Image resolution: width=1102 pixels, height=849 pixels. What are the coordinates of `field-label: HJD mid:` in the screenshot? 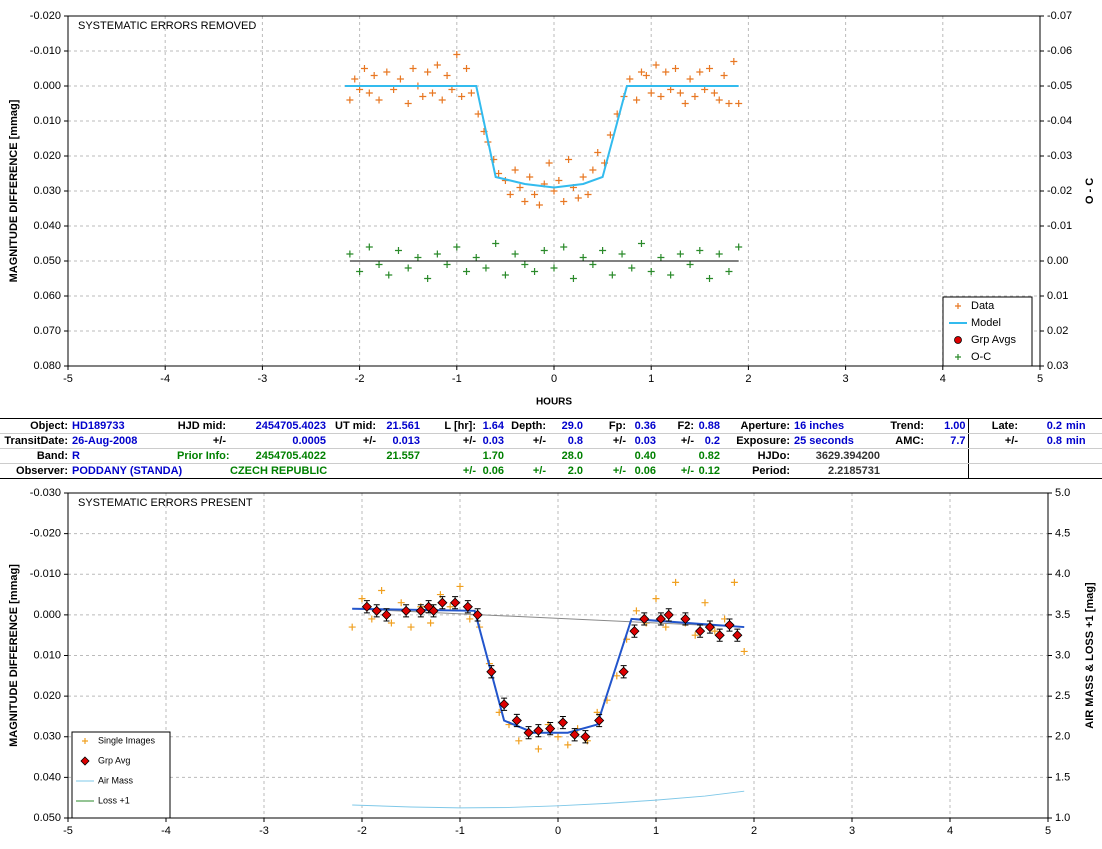 It's located at (201, 426).